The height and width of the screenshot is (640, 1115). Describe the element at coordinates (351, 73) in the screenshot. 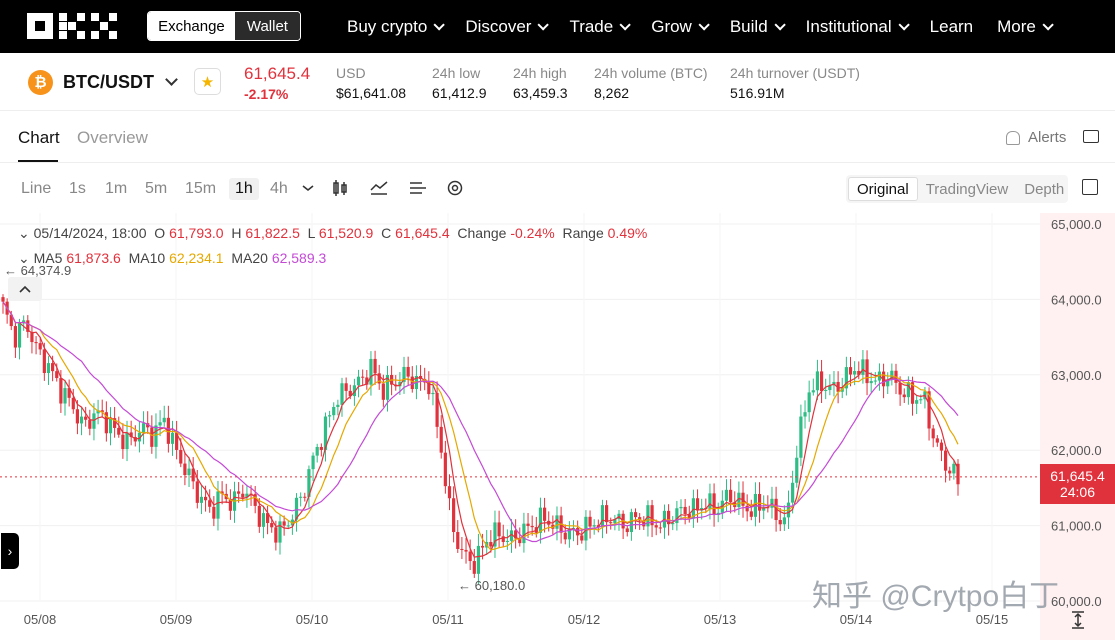

I see `stat-label: USD` at that location.